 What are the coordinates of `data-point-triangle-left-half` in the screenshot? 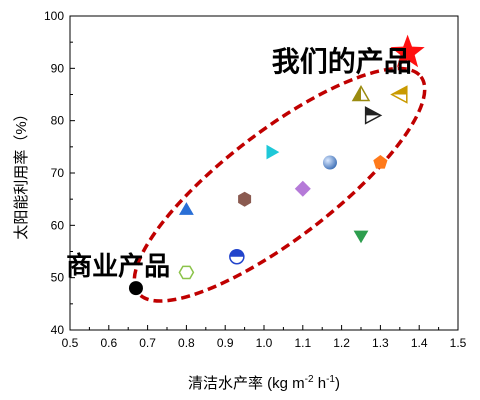 It's located at (399, 94).